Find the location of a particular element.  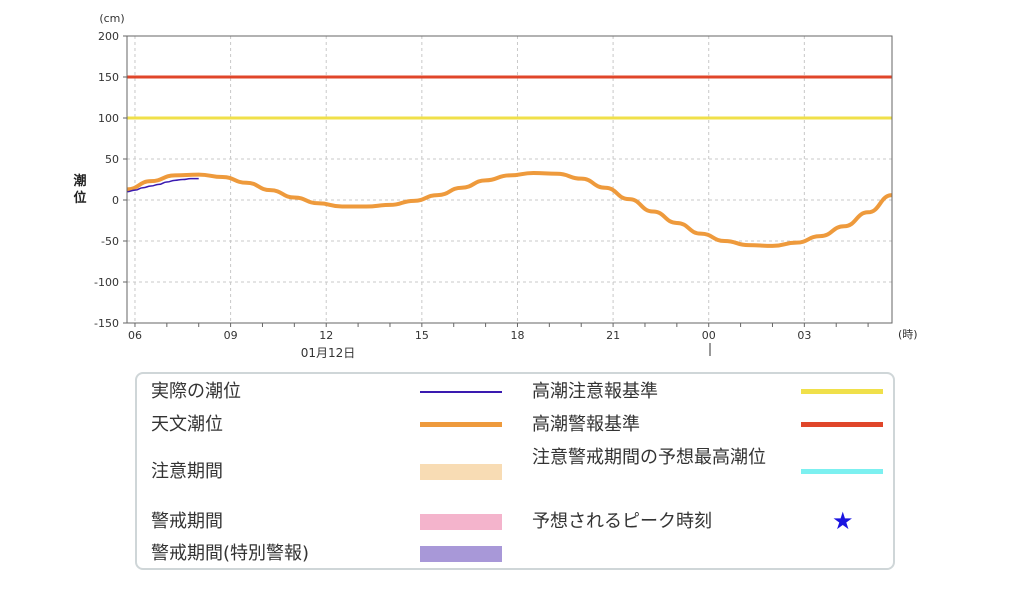

y-tick-label: -150 is located at coordinates (106, 323).